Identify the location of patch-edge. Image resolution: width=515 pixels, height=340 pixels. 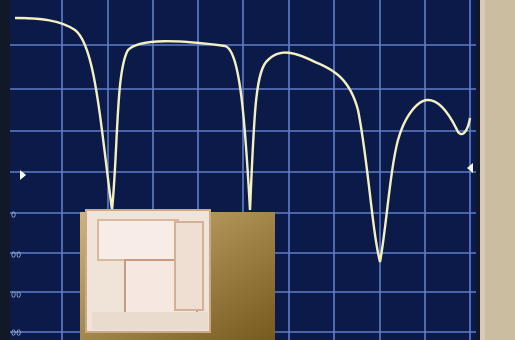
(150, 321).